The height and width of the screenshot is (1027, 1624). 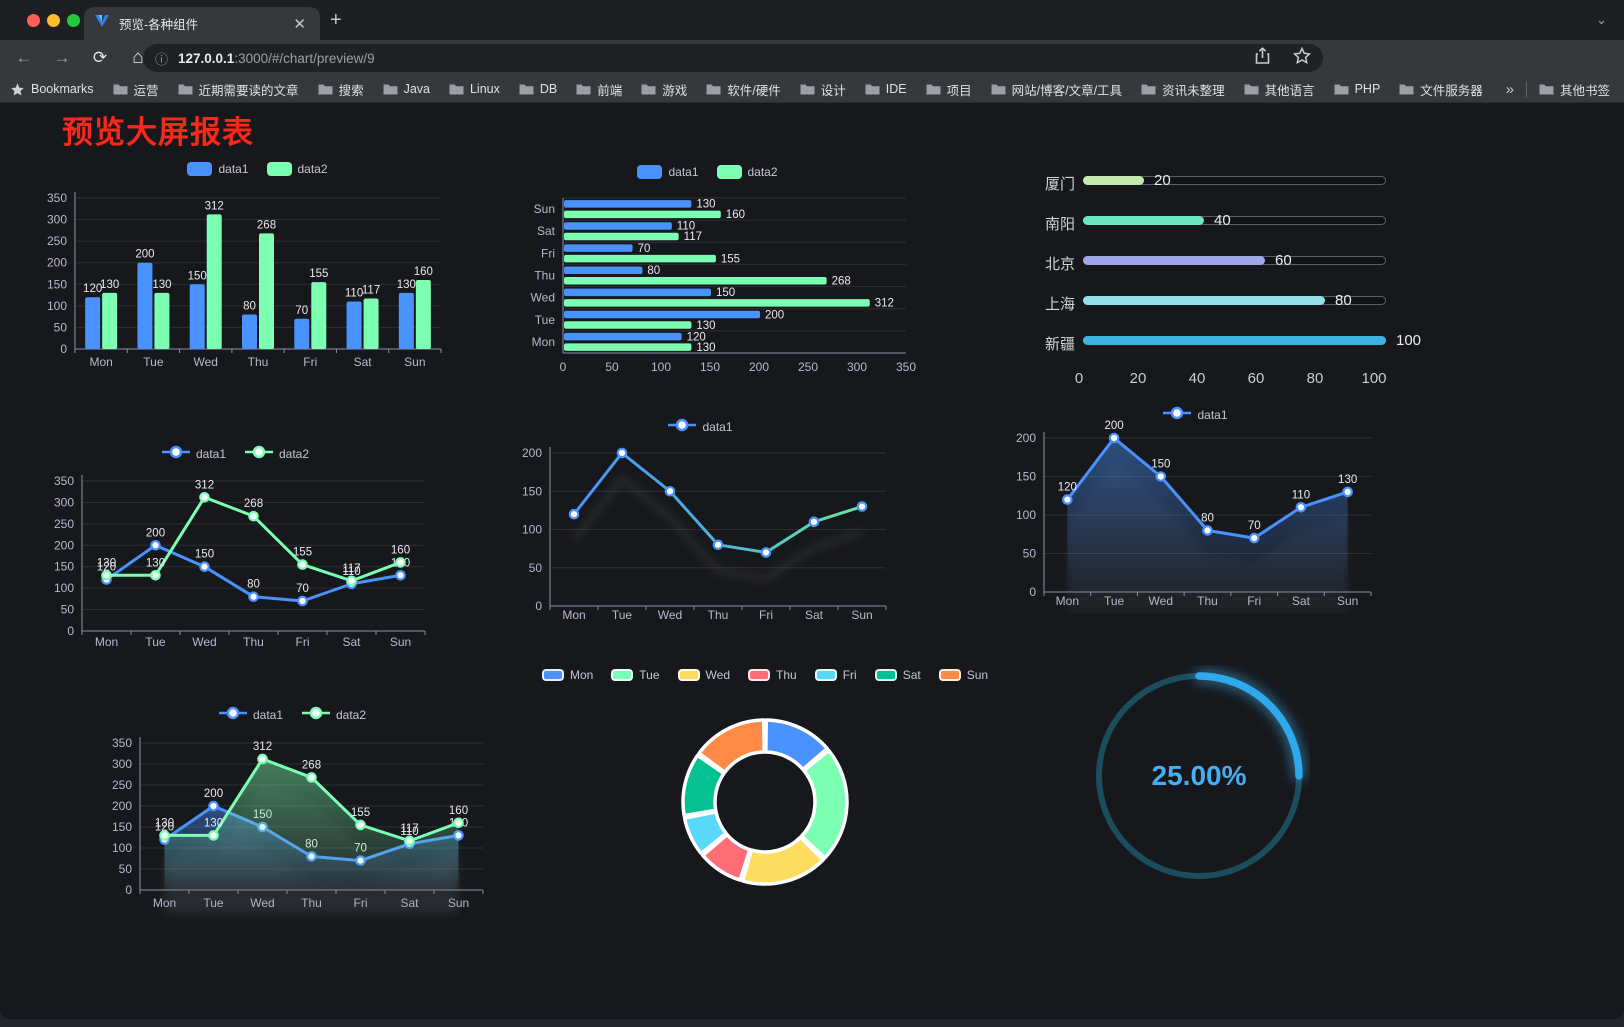 What do you see at coordinates (24, 57) in the screenshot?
I see `back-icon: ←` at bounding box center [24, 57].